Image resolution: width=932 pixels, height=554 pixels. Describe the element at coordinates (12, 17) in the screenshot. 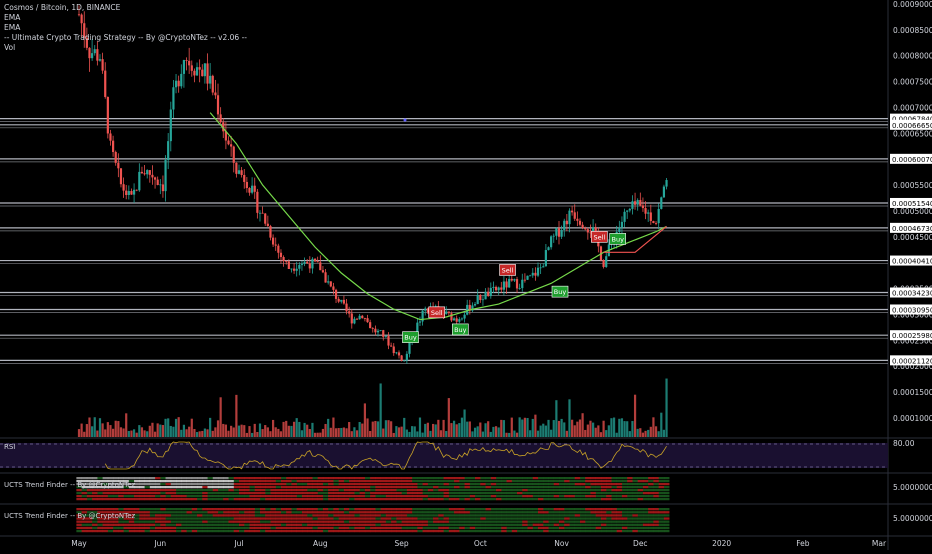

I see `indicator-ema-1: EMA` at that location.